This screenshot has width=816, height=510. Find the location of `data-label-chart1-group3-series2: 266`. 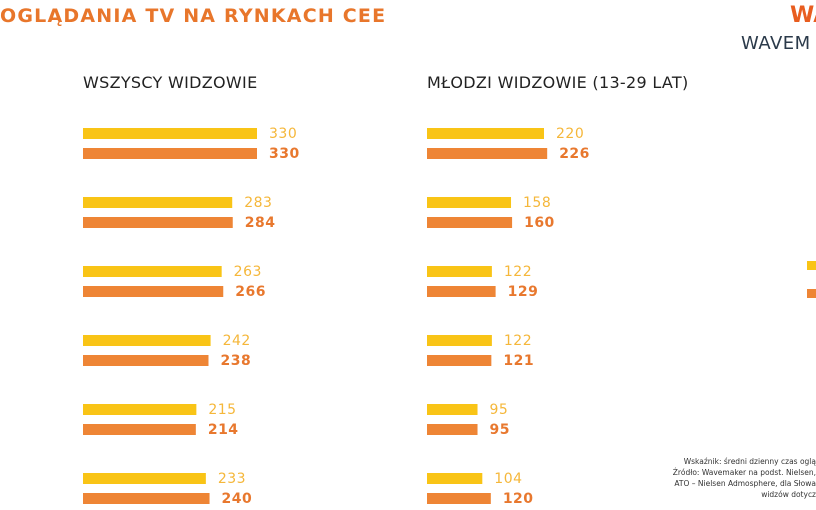

data-label-chart1-group3-series2: 266 is located at coordinates (250, 292).